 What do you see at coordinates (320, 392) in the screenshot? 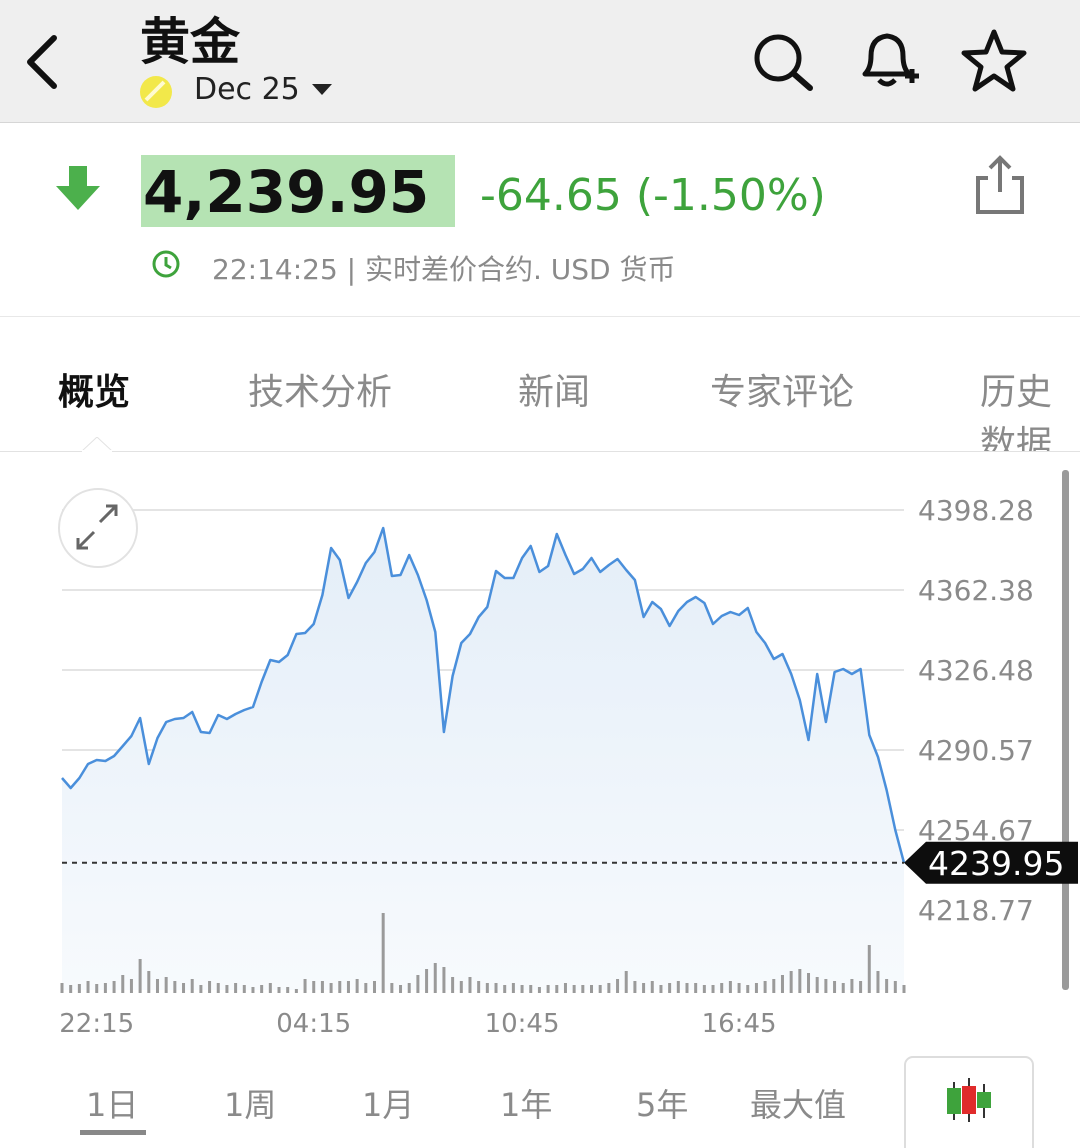
I see `tab: 技术分析` at bounding box center [320, 392].